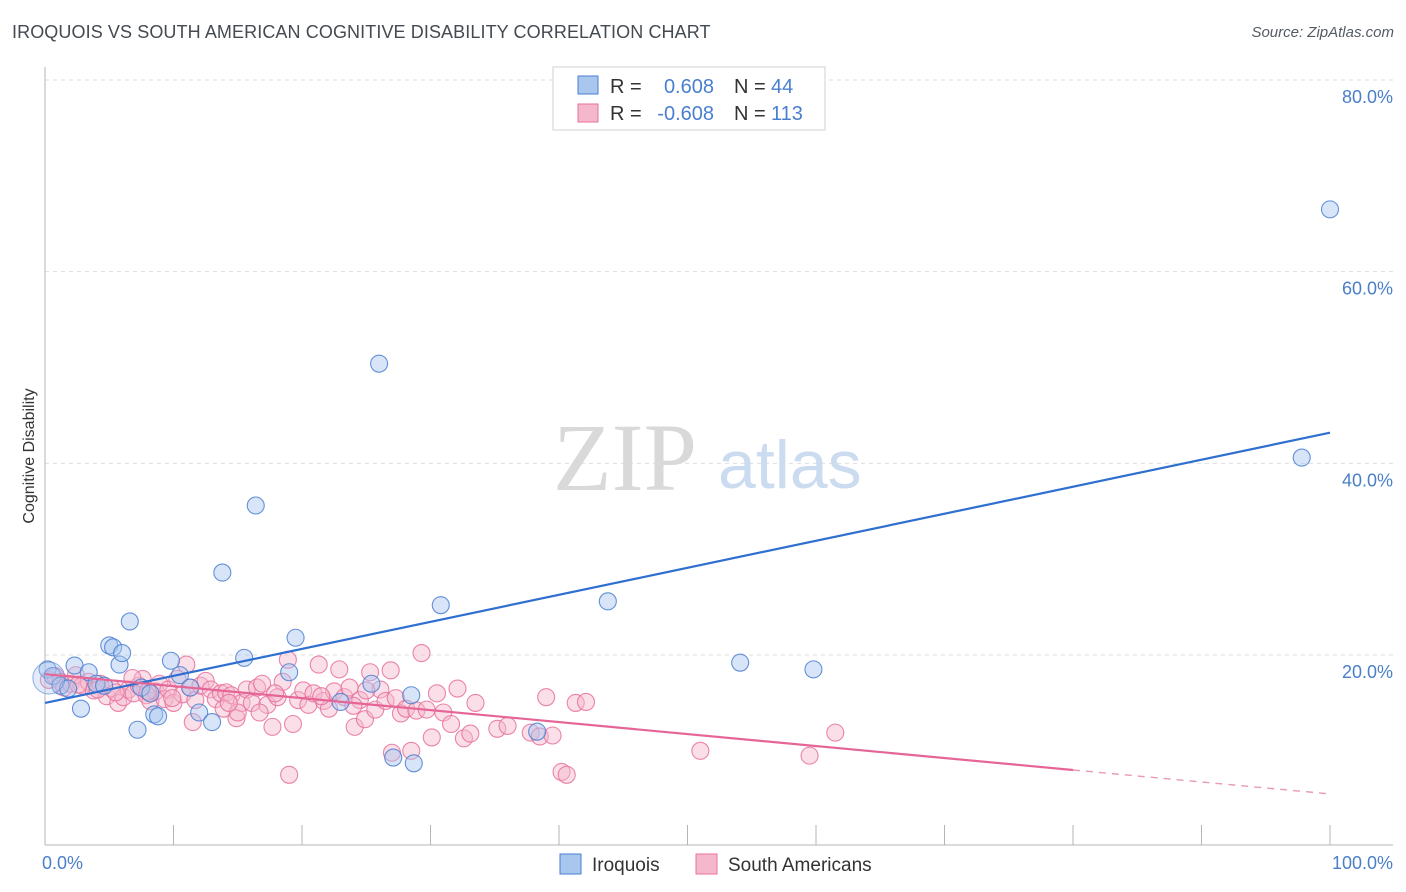  What do you see at coordinates (685, 114) in the screenshot?
I see `stats-r-value-pink: -0.608` at bounding box center [685, 114].